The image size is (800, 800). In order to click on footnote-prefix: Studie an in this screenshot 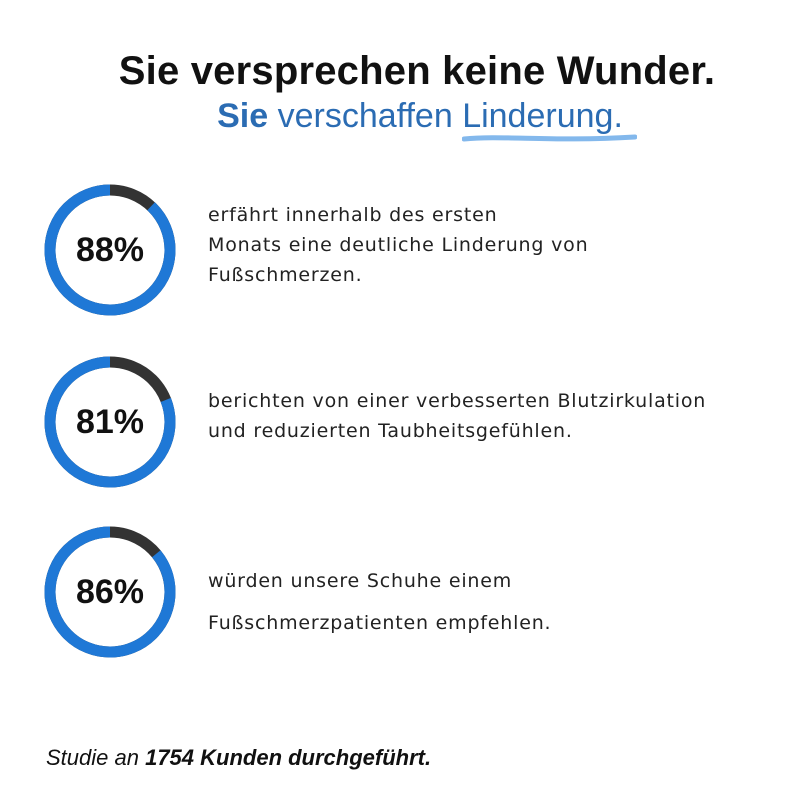, I will do `click(96, 757)`.